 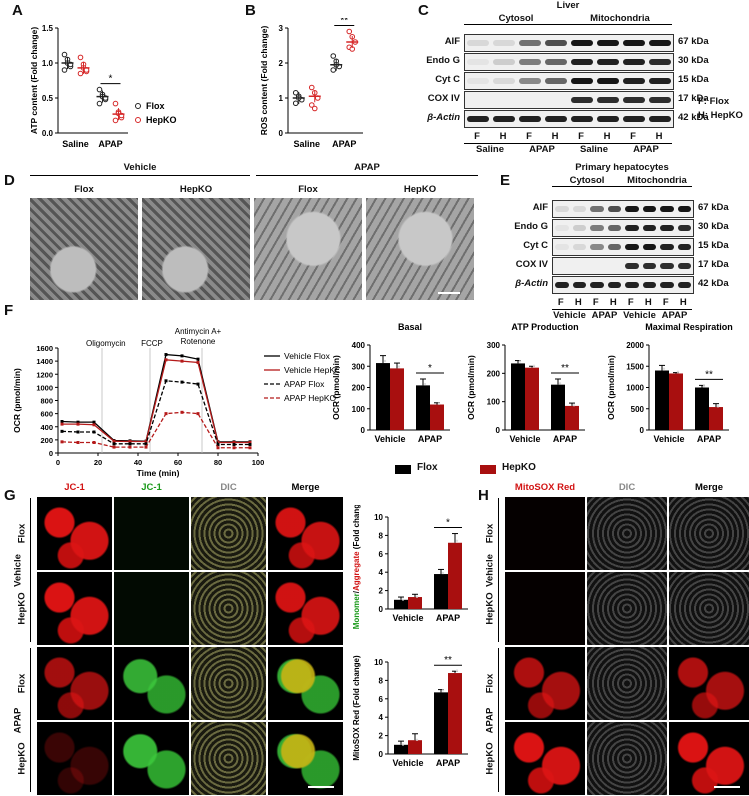 I want to click on x-tick-label: 40, so click(x=138, y=462).